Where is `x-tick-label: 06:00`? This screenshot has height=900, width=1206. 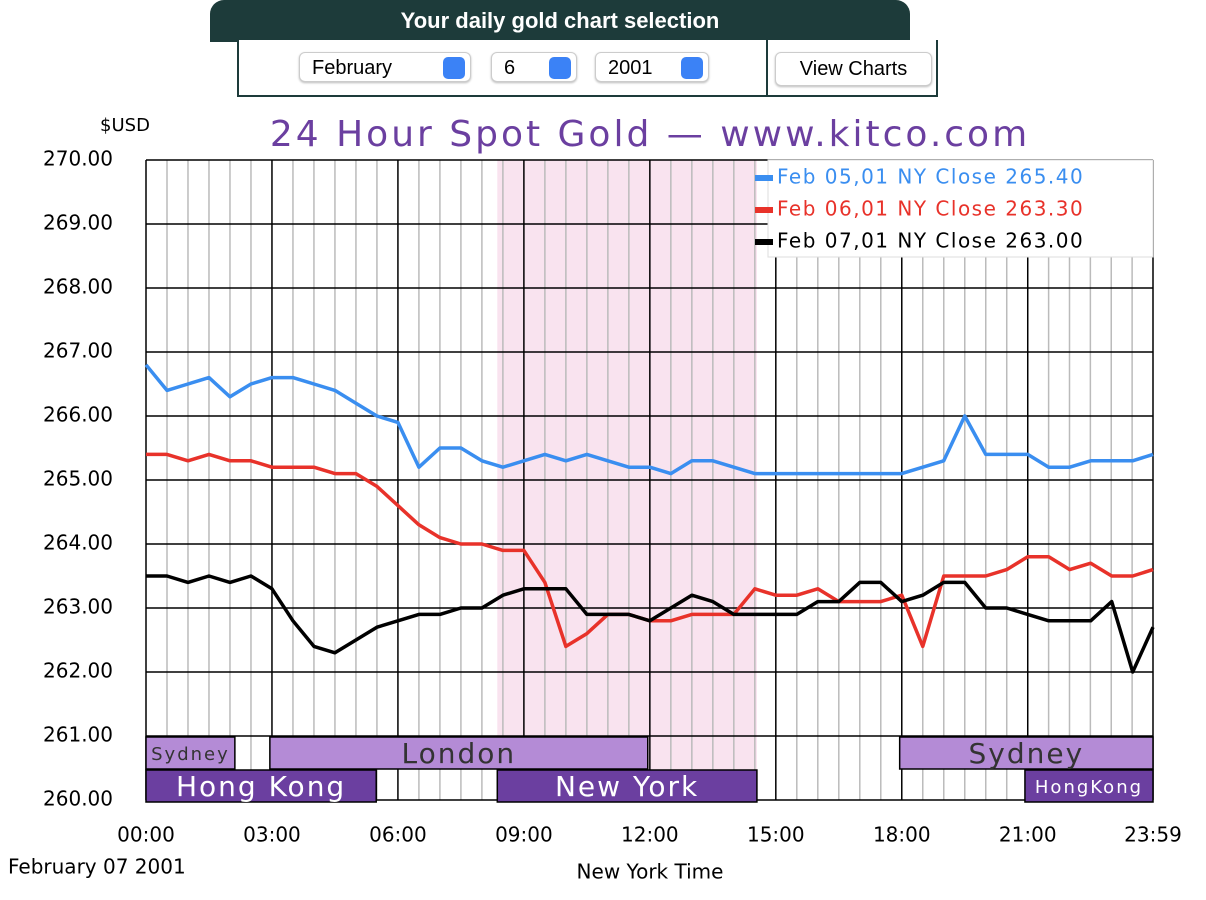
x-tick-label: 06:00 is located at coordinates (398, 835).